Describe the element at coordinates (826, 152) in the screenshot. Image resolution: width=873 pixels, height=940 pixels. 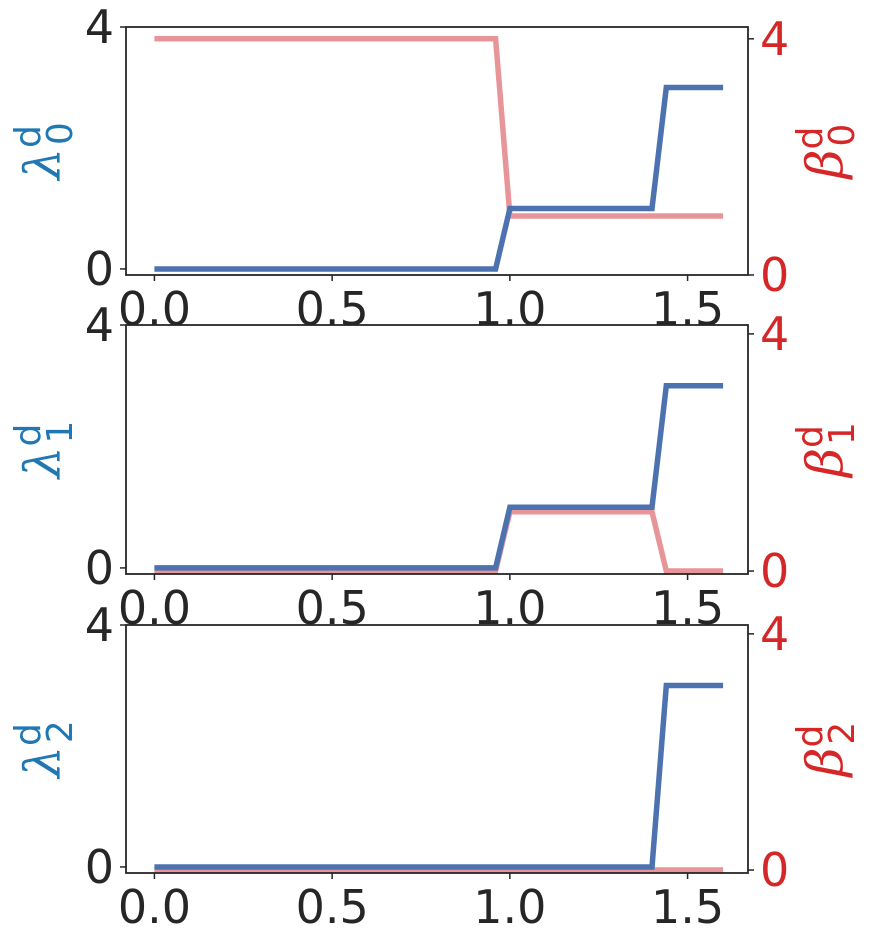
I see `right-y-axis-label: βd0` at that location.